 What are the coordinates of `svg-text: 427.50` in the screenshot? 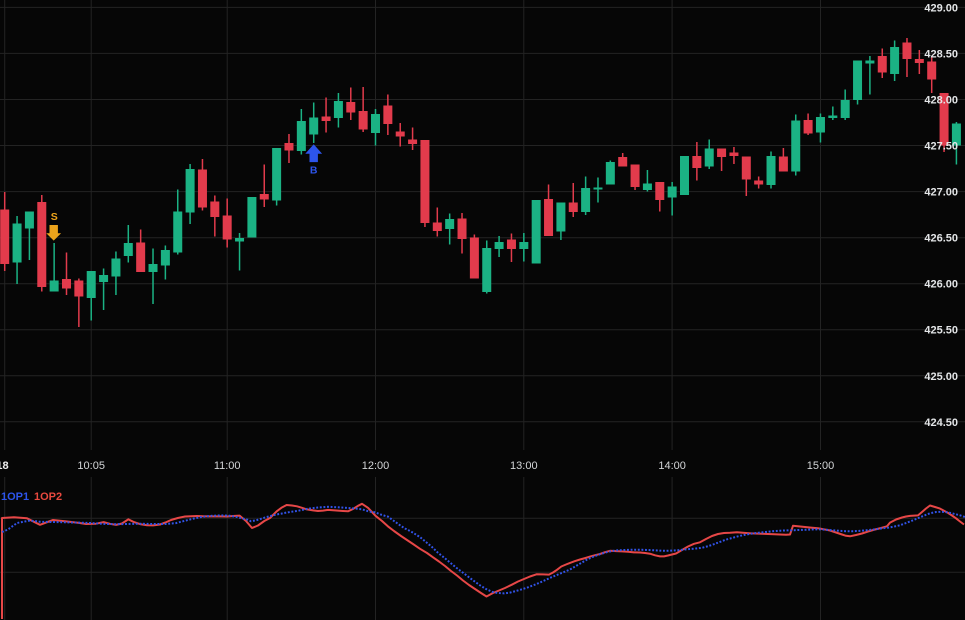 It's located at (941, 147).